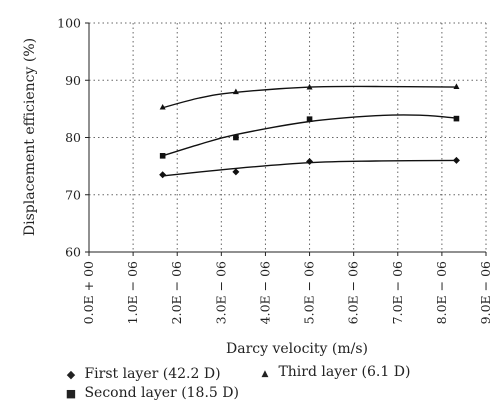 The image size is (500, 418). I want to click on x-tick-label: 4.0E − 06, so click(264, 292).